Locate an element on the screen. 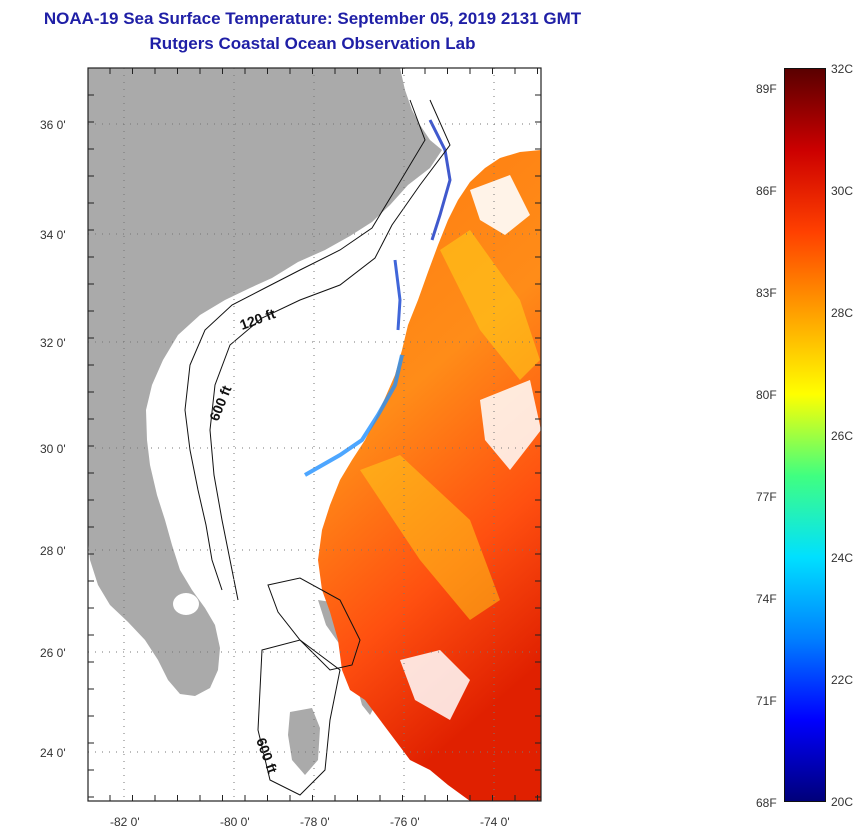  lake-okeechobee is located at coordinates (186, 604).